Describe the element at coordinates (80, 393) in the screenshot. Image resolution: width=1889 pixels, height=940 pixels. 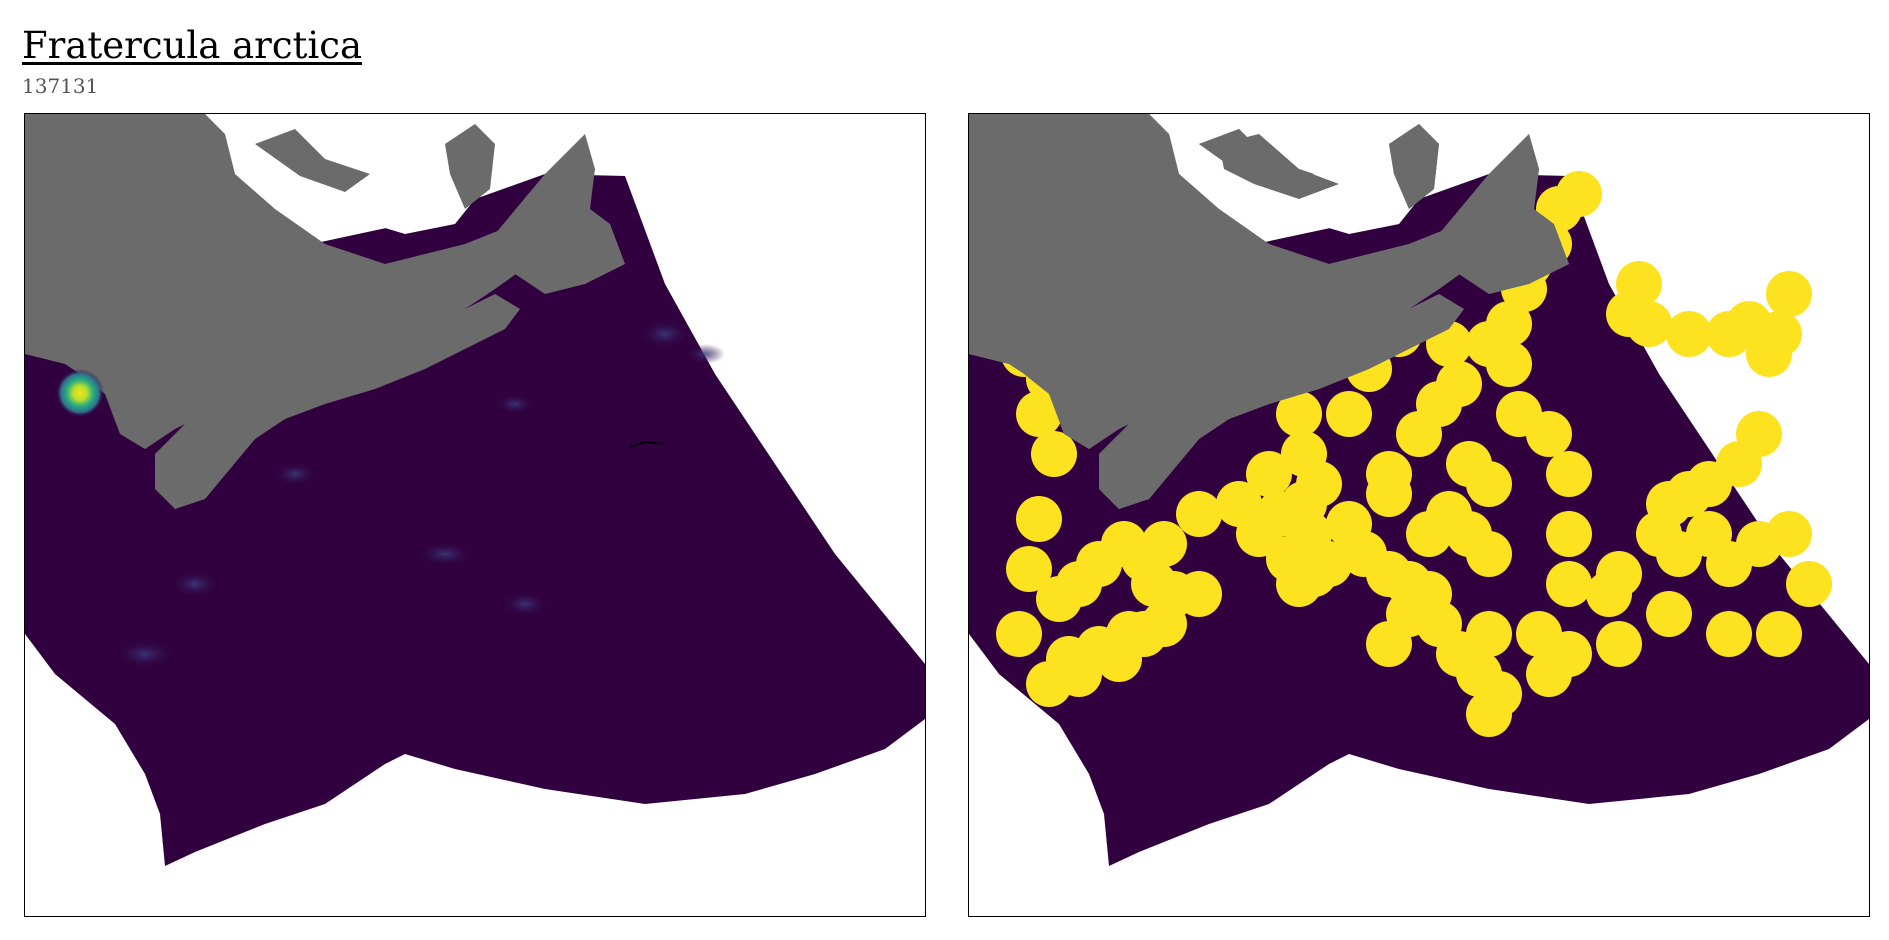
I see `density-hotspot` at that location.